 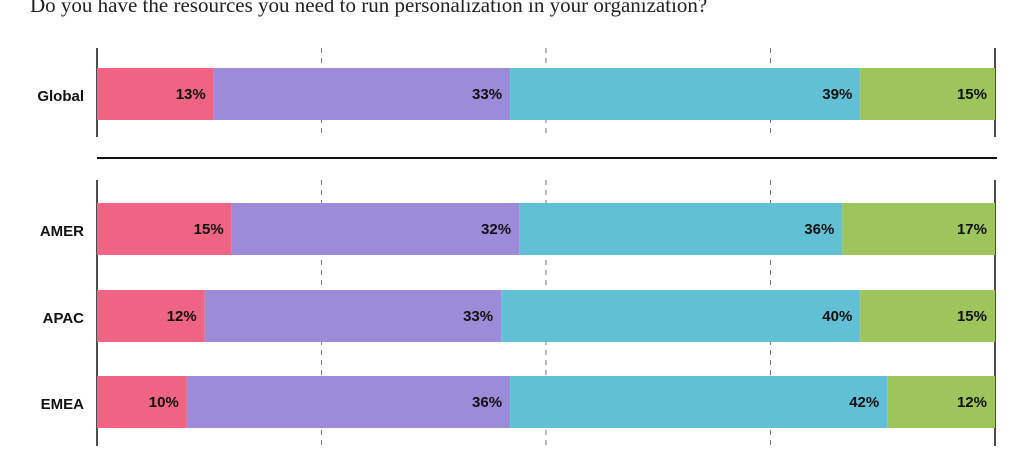 What do you see at coordinates (837, 316) in the screenshot?
I see `value-label: 40%` at bounding box center [837, 316].